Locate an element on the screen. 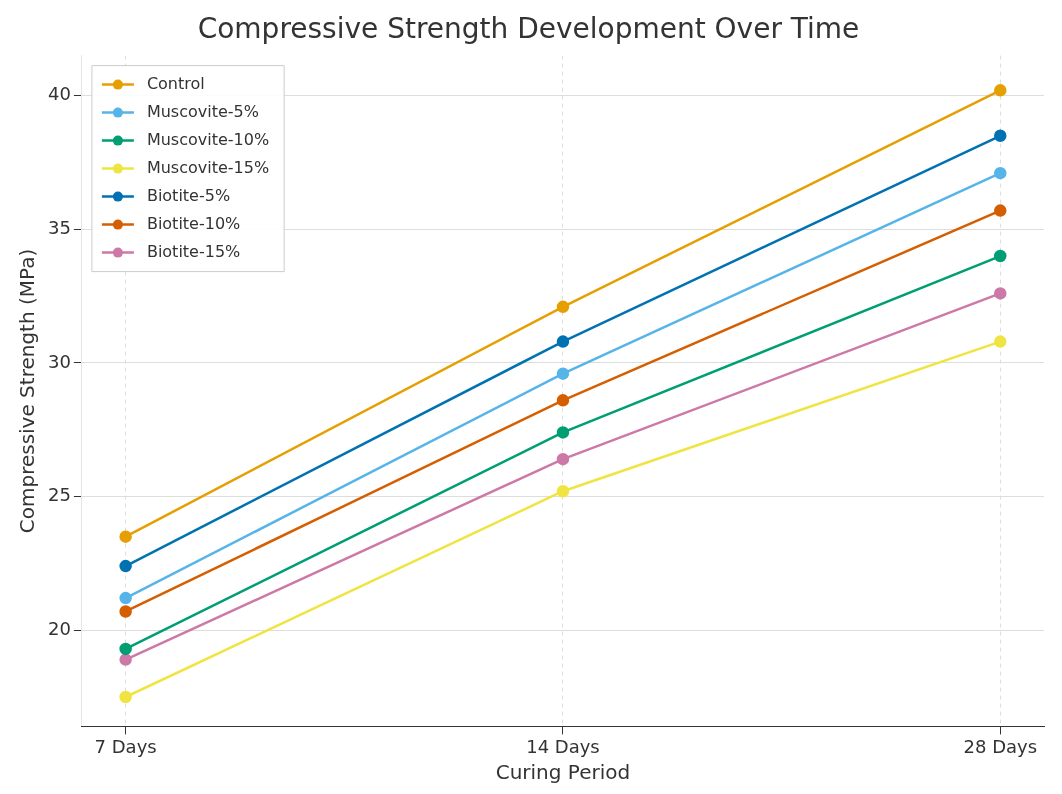  y-tick-label: 20 is located at coordinates (59, 628).